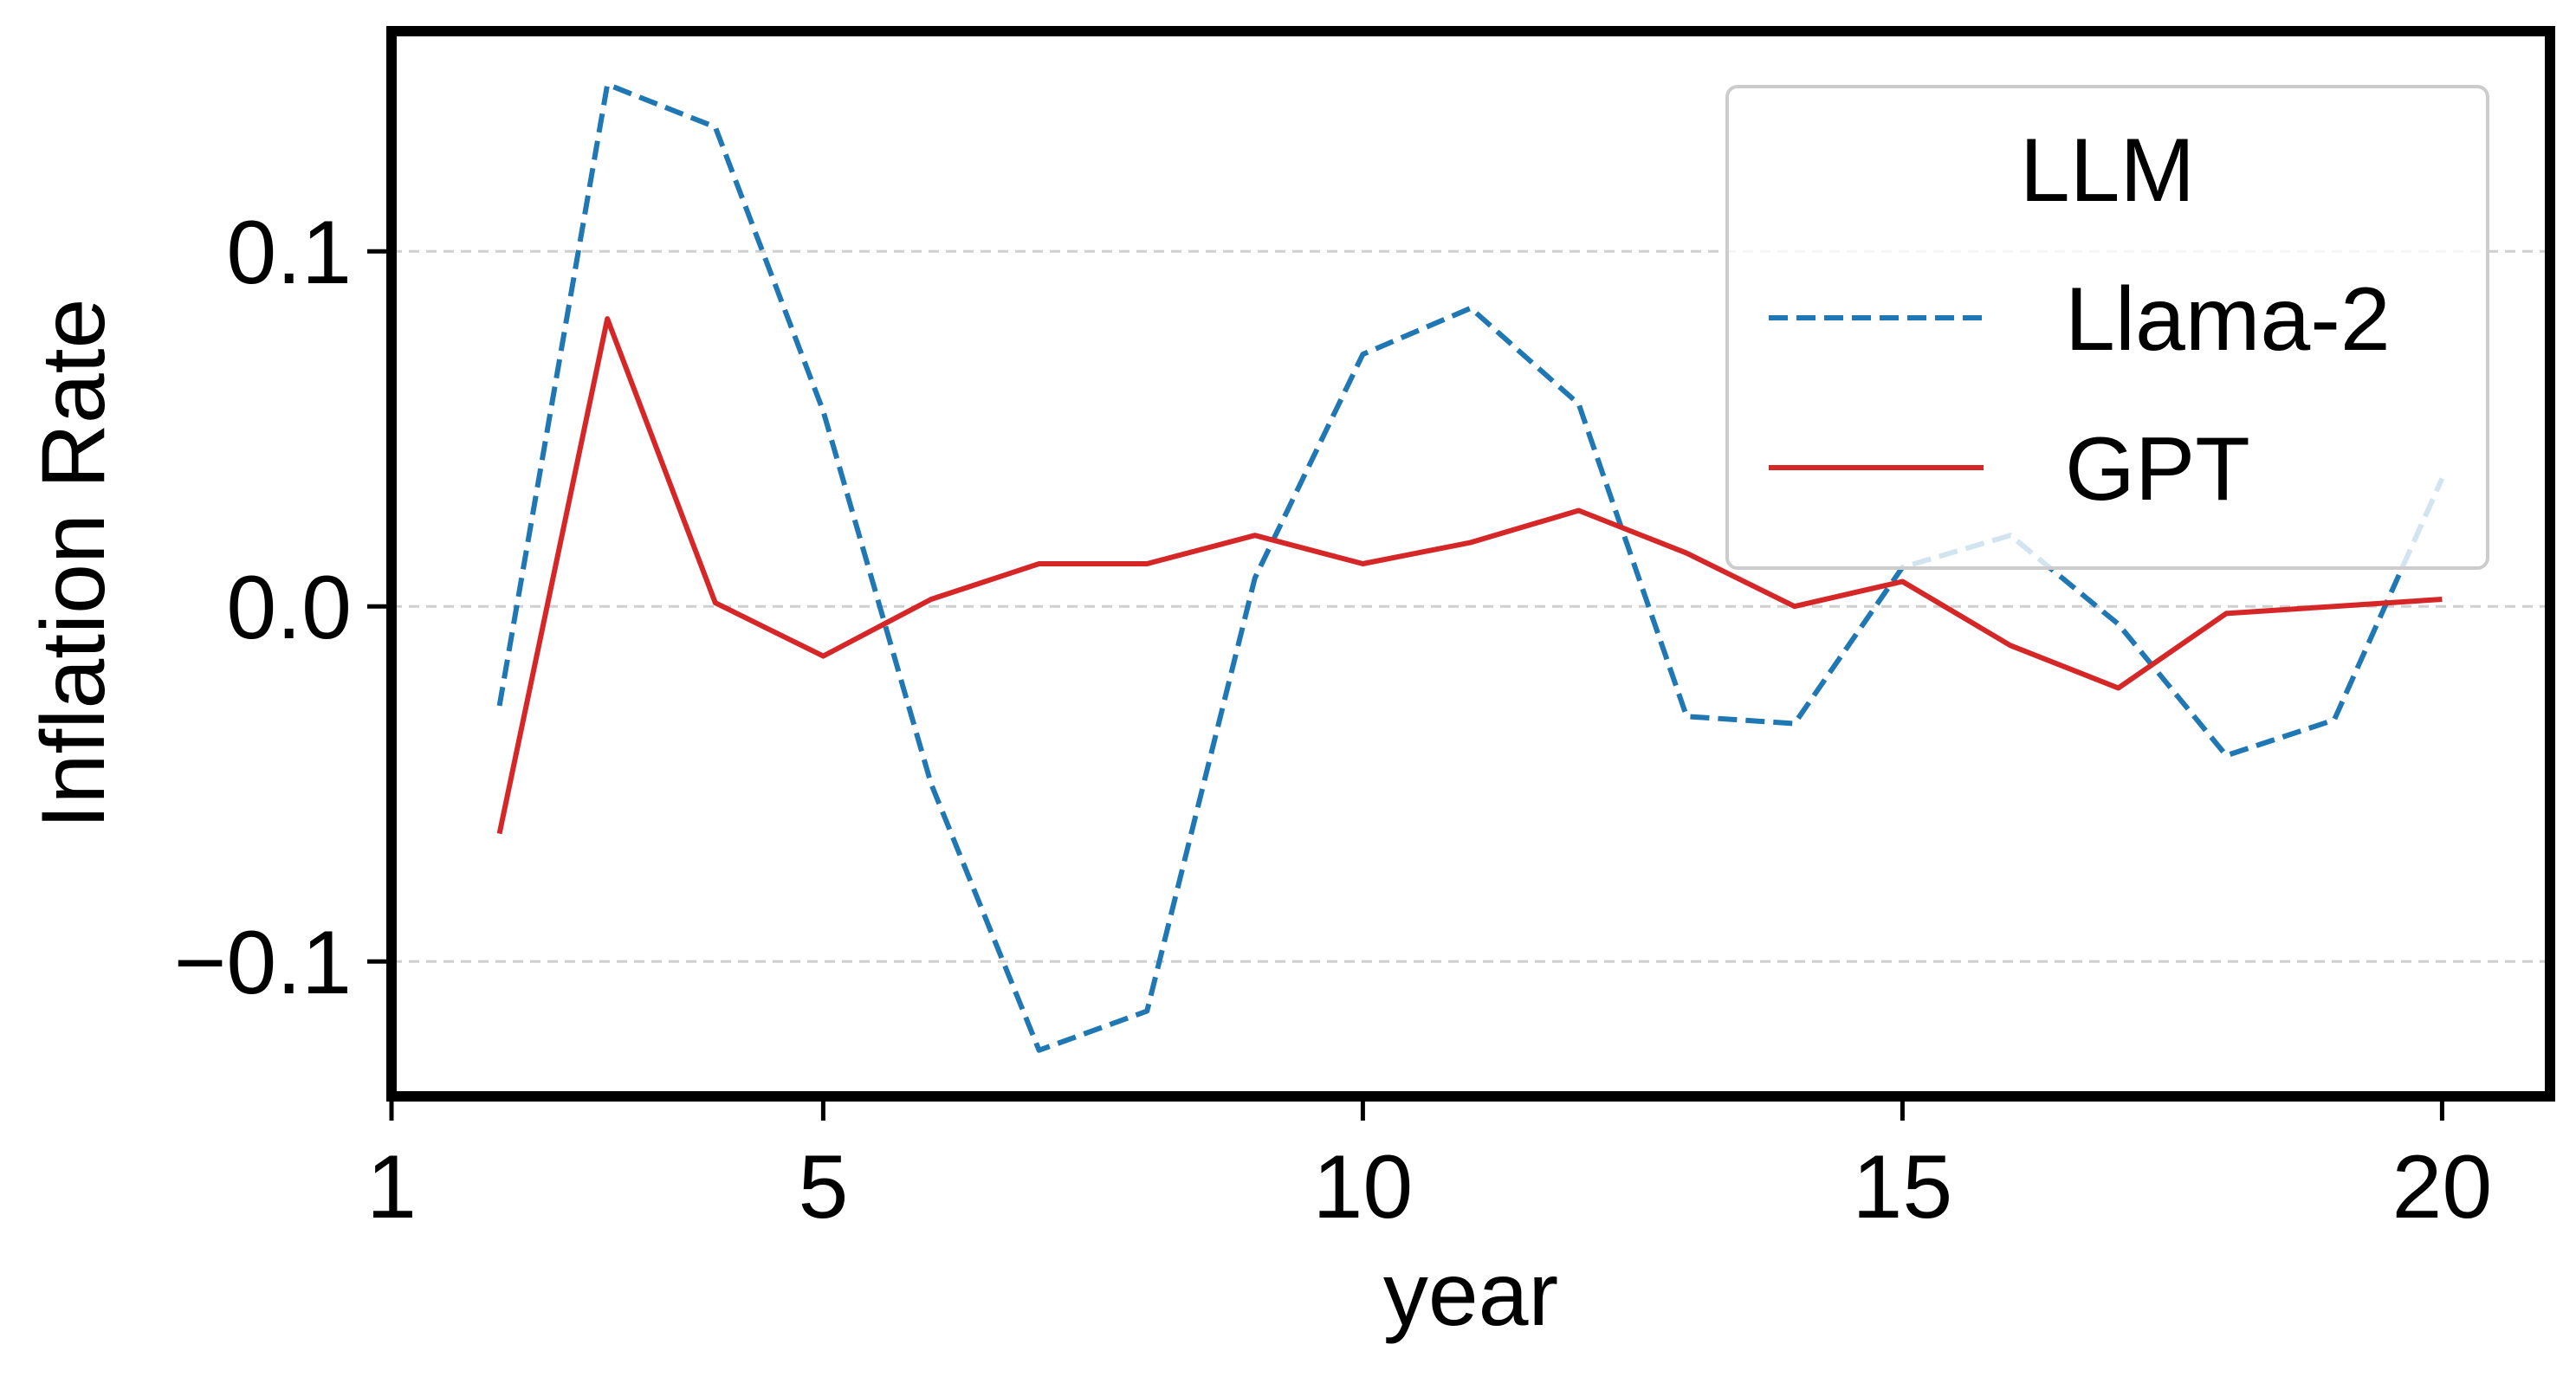 This screenshot has width=2576, height=1383. I want to click on legend: LLM Llama-2 GPT, so click(2107, 328).